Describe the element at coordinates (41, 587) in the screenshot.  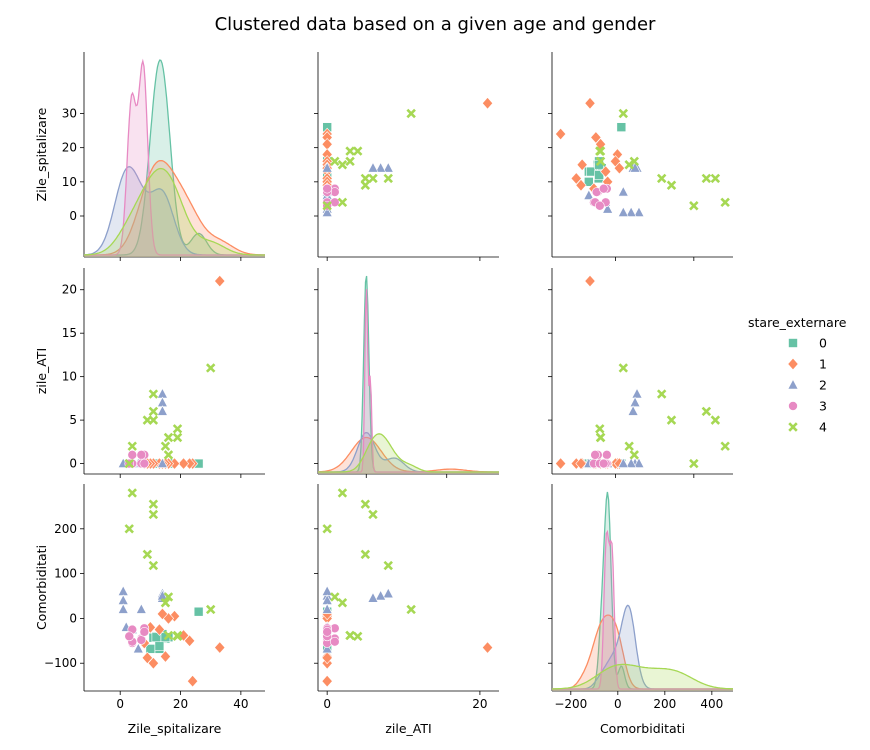
I see `y-axis-label-Comorbiditati: Comorbiditati` at that location.